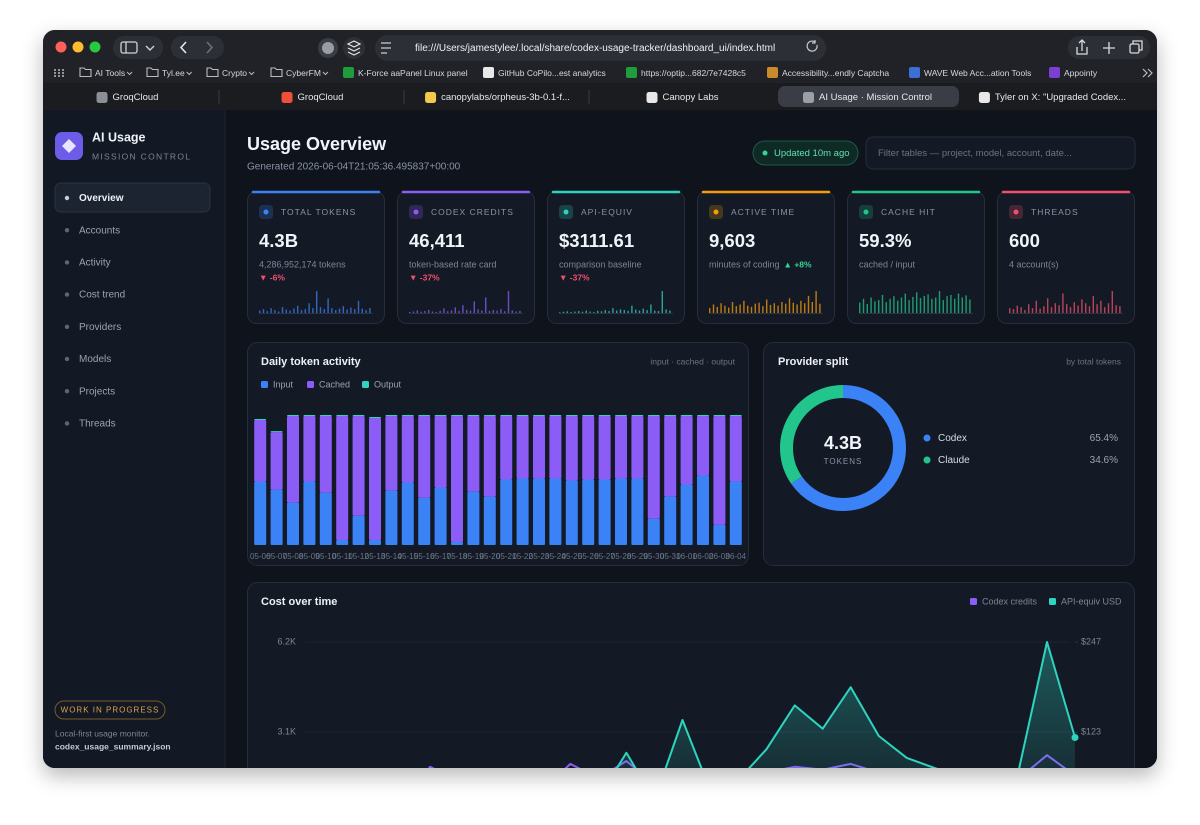  I want to click on line-series, so click(668, 704).